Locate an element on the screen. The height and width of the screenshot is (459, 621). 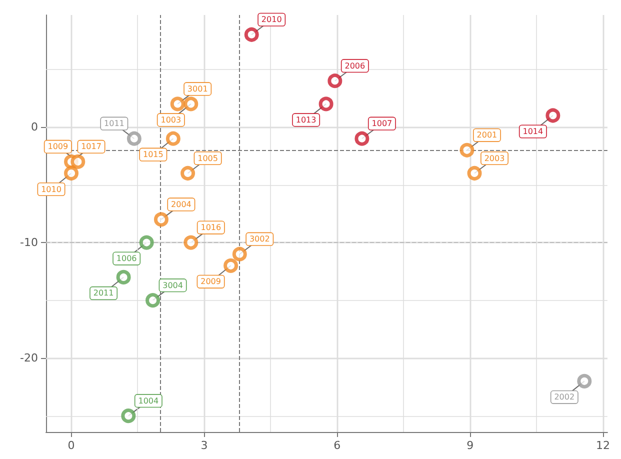
x-tick-label: 12 is located at coordinates (603, 445).